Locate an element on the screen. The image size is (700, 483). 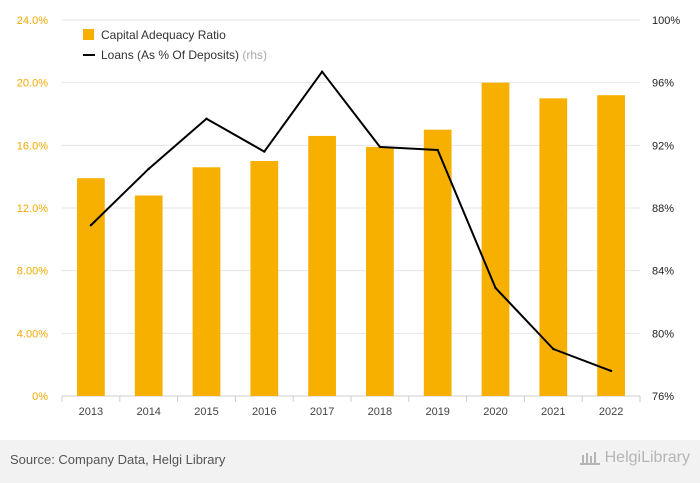
loans-point-2014 is located at coordinates (148, 169).